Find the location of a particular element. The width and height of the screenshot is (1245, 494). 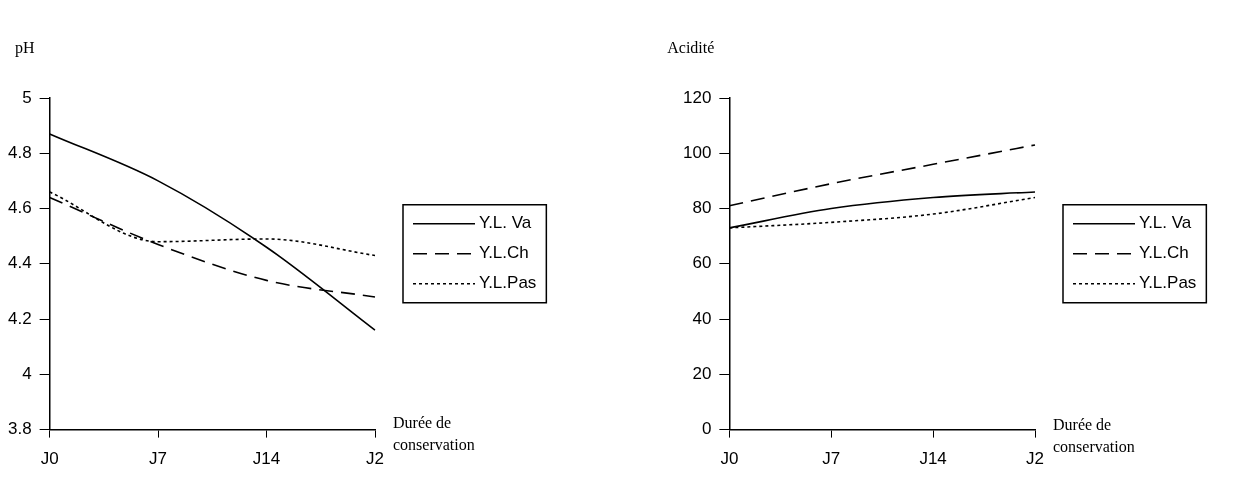

y-tick-label: 80 is located at coordinates (702, 208).